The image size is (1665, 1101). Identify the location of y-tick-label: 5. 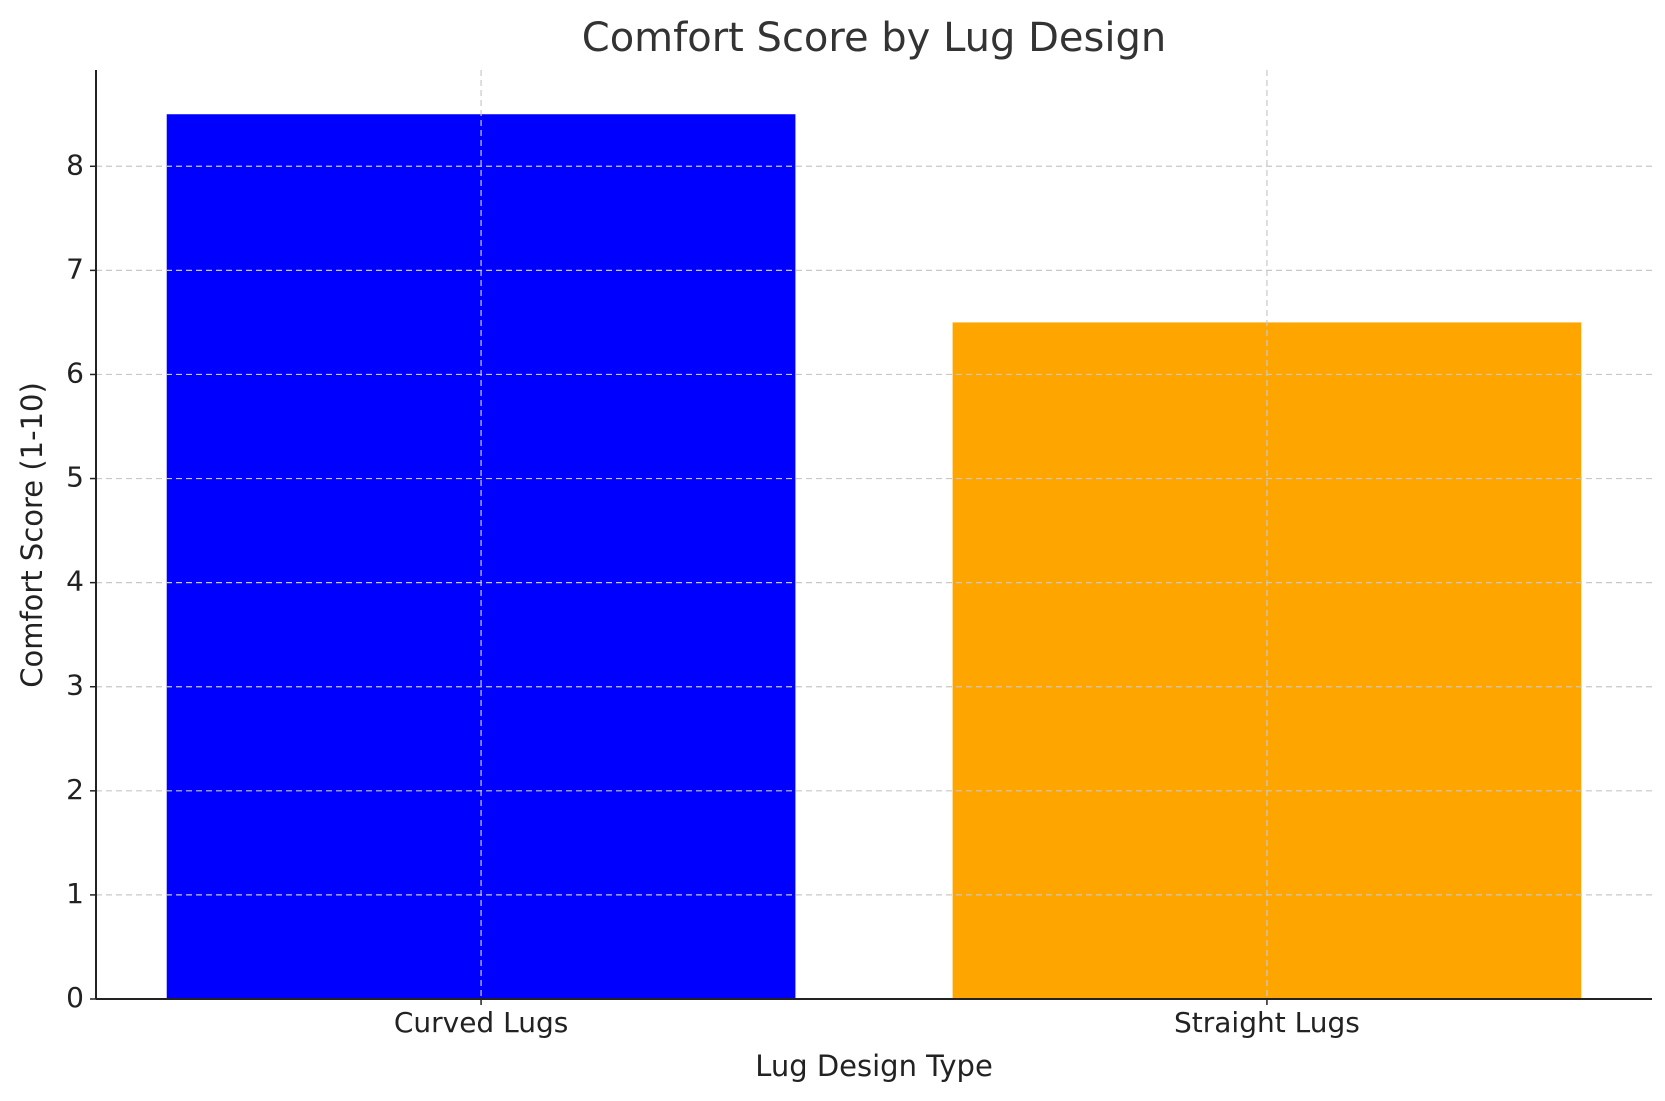
(75, 477).